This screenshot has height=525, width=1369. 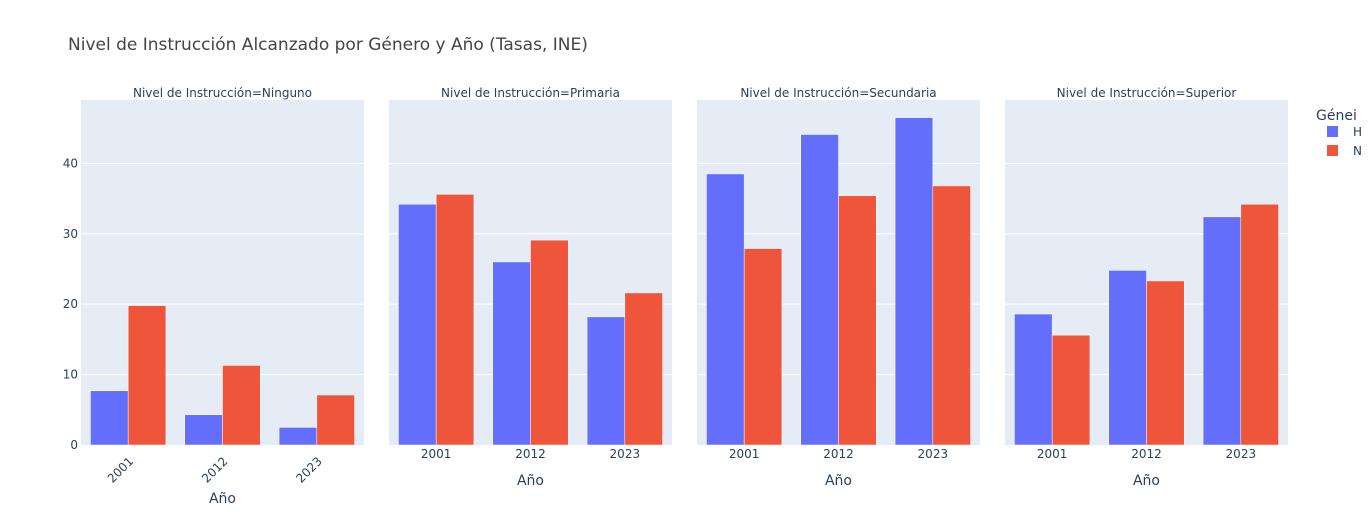 I want to click on panel-title: Nivel de Instrucción=Secundaria, so click(x=838, y=93).